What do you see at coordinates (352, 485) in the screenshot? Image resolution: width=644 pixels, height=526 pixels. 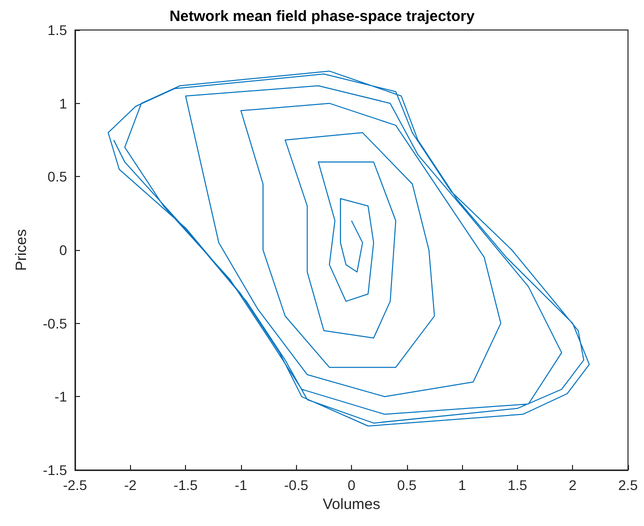 I see `x-tick-label: 0` at bounding box center [352, 485].